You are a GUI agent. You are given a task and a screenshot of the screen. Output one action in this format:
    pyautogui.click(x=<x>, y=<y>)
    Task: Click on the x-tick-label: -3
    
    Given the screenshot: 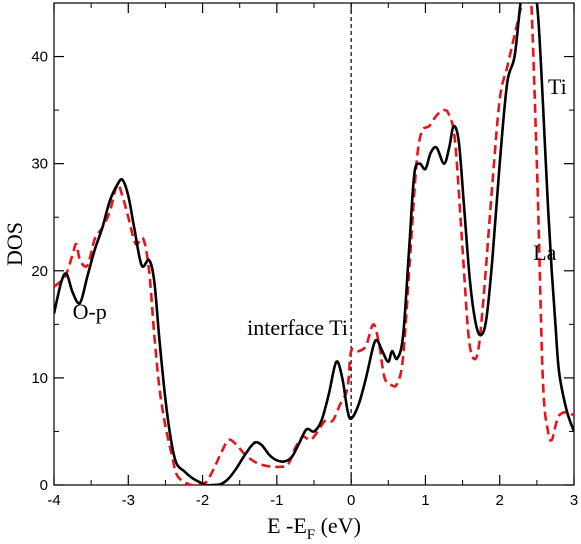 What is the action you would take?
    pyautogui.click(x=128, y=500)
    